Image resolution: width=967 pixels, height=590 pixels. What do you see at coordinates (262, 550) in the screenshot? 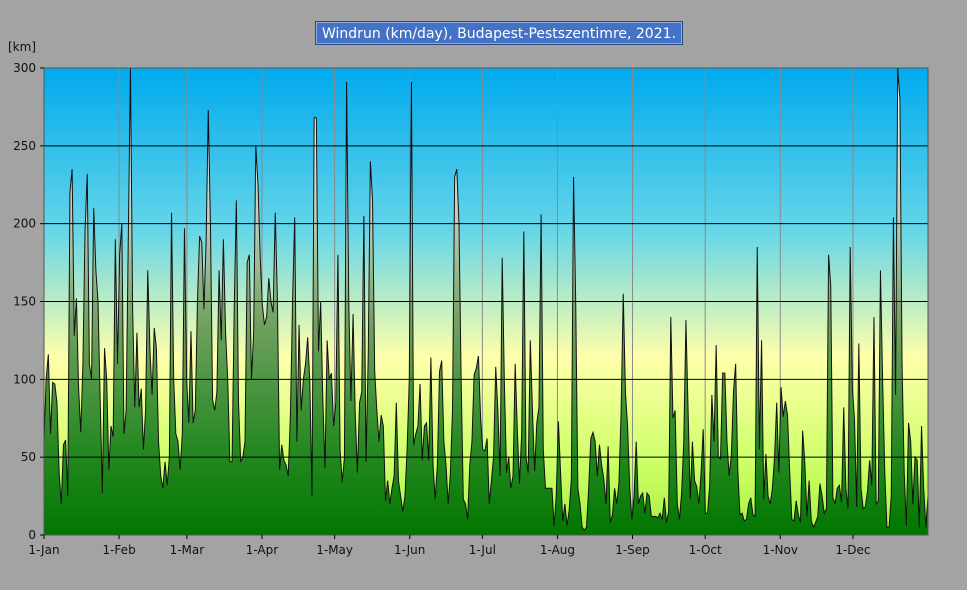
I see `x-tick-label: 1-Apr` at bounding box center [262, 550].